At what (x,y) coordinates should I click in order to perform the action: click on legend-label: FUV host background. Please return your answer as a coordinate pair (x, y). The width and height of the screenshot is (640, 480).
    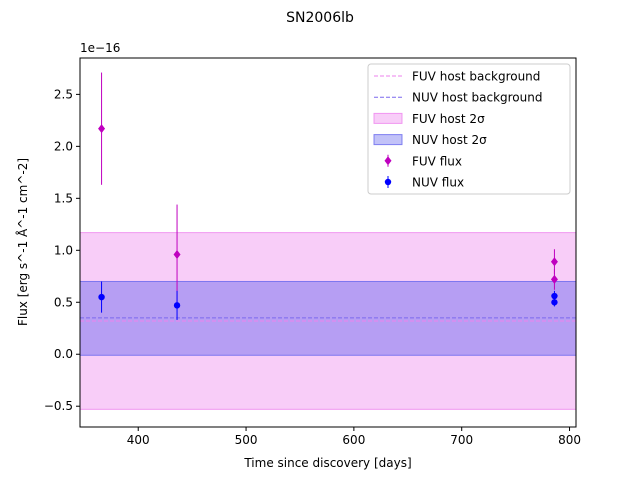
    Looking at the image, I should click on (476, 77).